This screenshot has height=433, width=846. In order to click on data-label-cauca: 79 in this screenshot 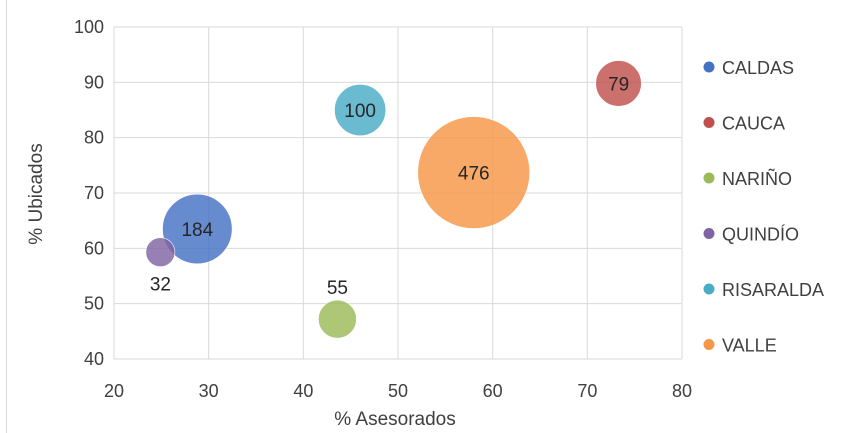, I will do `click(618, 84)`.